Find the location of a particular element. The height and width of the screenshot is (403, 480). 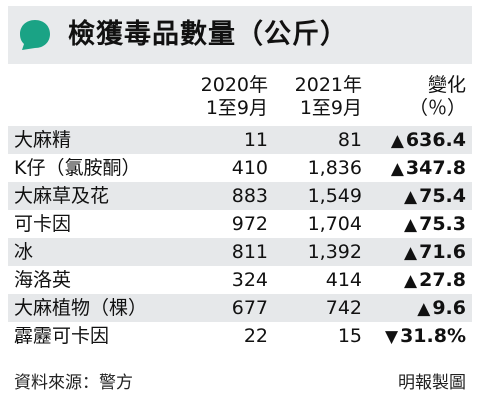

change-cell: ▲ 75.3 is located at coordinates (435, 224).